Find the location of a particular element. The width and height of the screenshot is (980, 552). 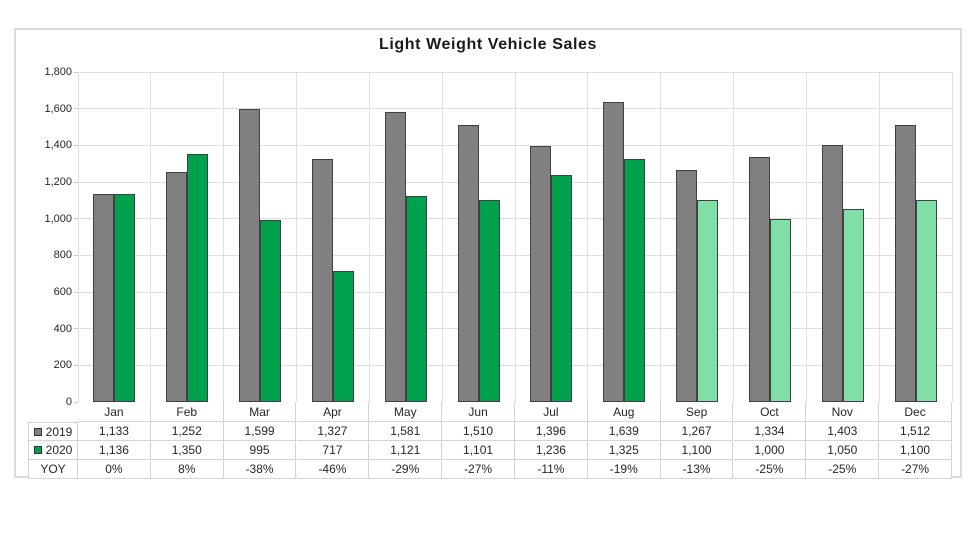

table-cell-2020-feb: 1,350 is located at coordinates (187, 450).